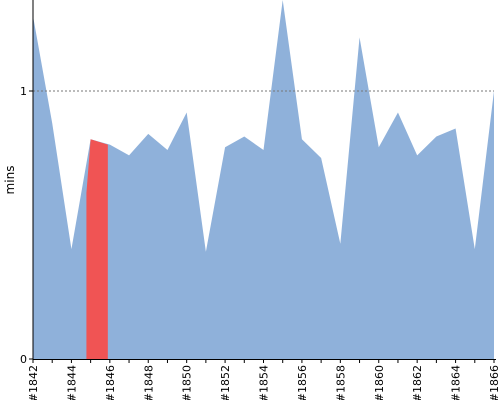  What do you see at coordinates (340, 382) in the screenshot?
I see `x-tick-label: #1858` at bounding box center [340, 382].